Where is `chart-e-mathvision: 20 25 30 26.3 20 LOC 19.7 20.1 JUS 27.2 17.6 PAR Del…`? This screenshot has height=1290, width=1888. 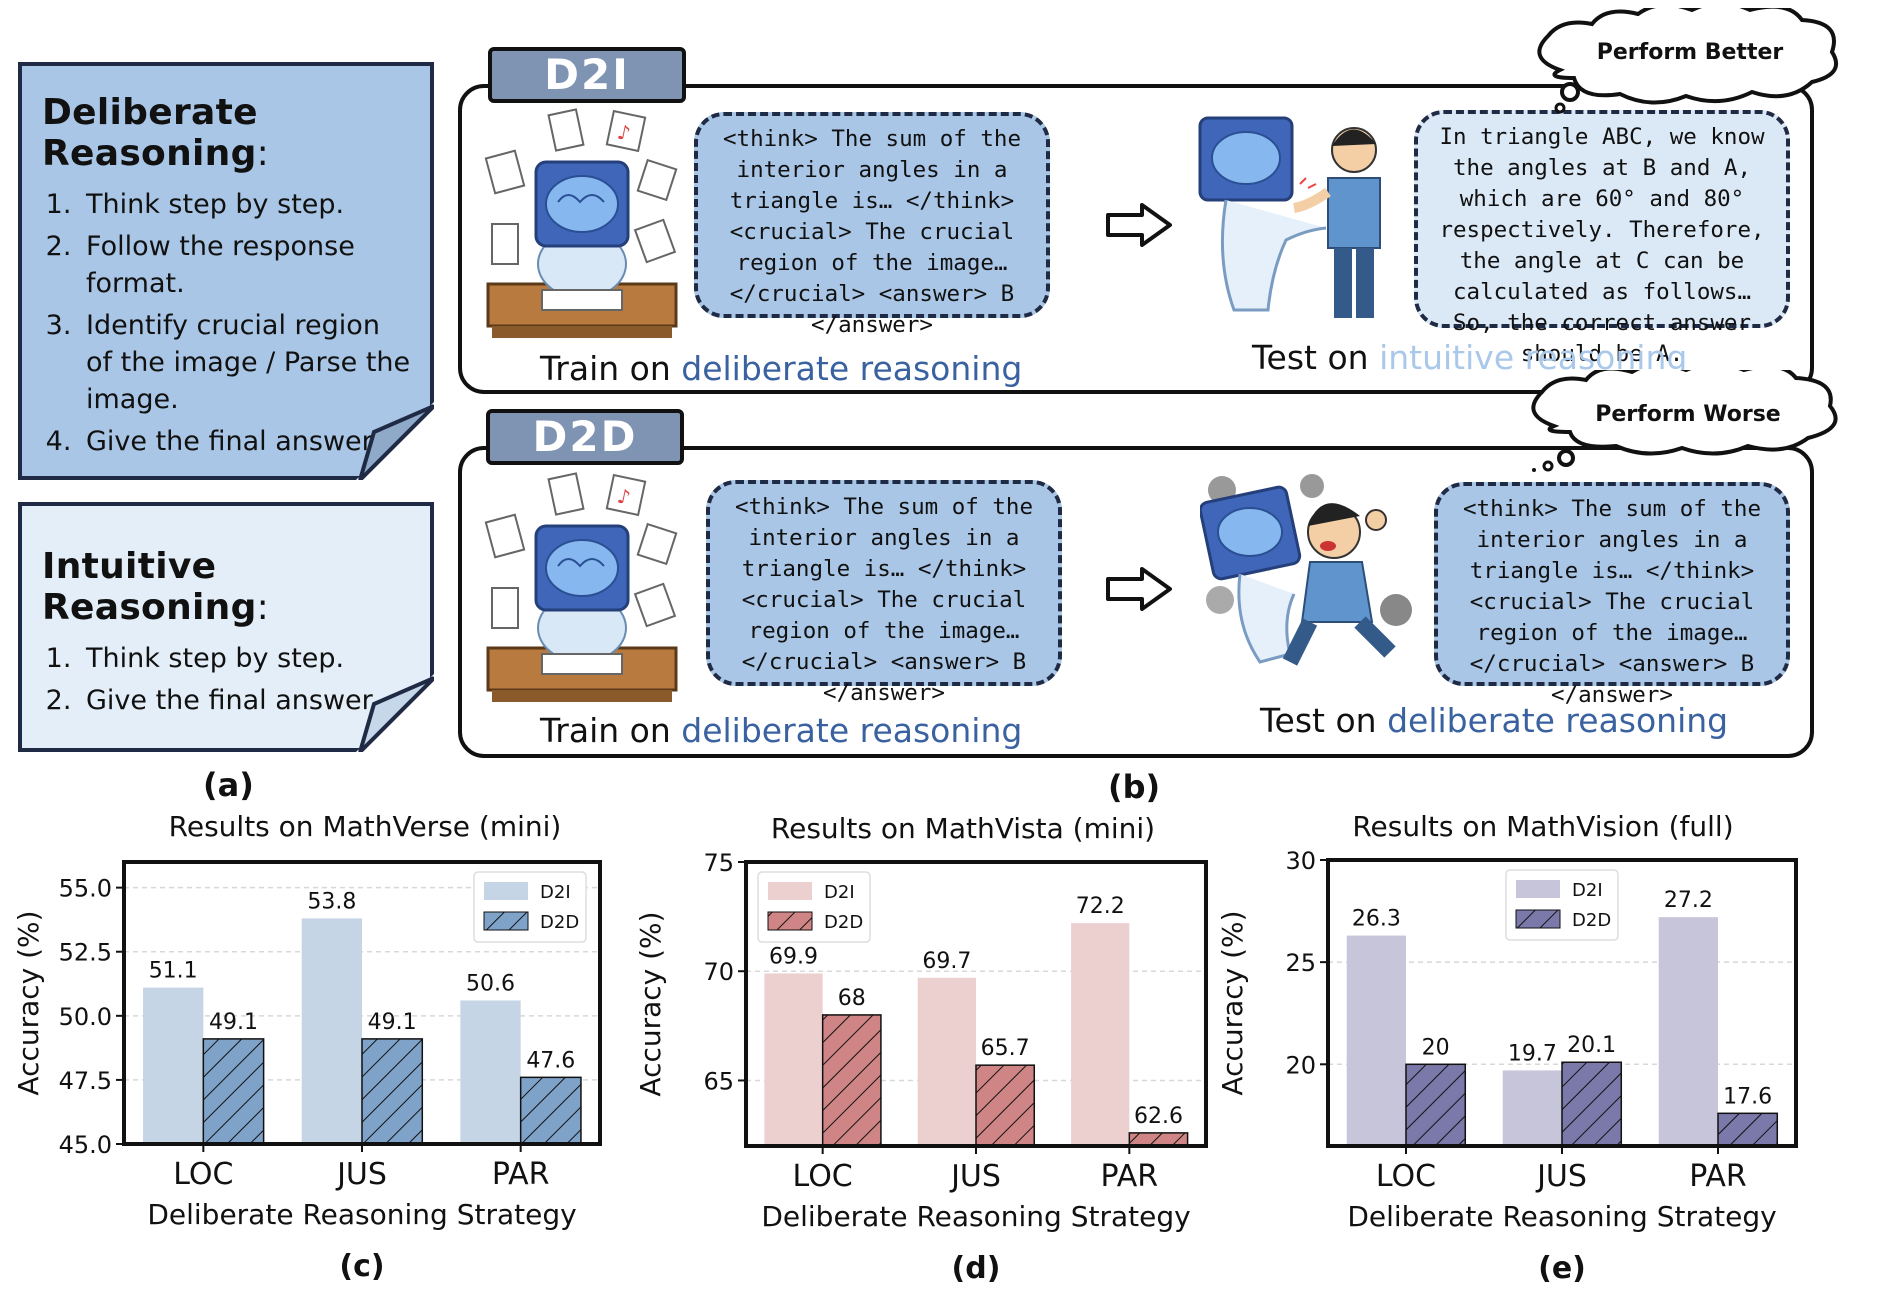 chart-e-mathvision: 20 25 30 26.3 20 LOC 19.7 20.1 JUS 27.2 17.6 PAR Del… is located at coordinates (1507, 1068).